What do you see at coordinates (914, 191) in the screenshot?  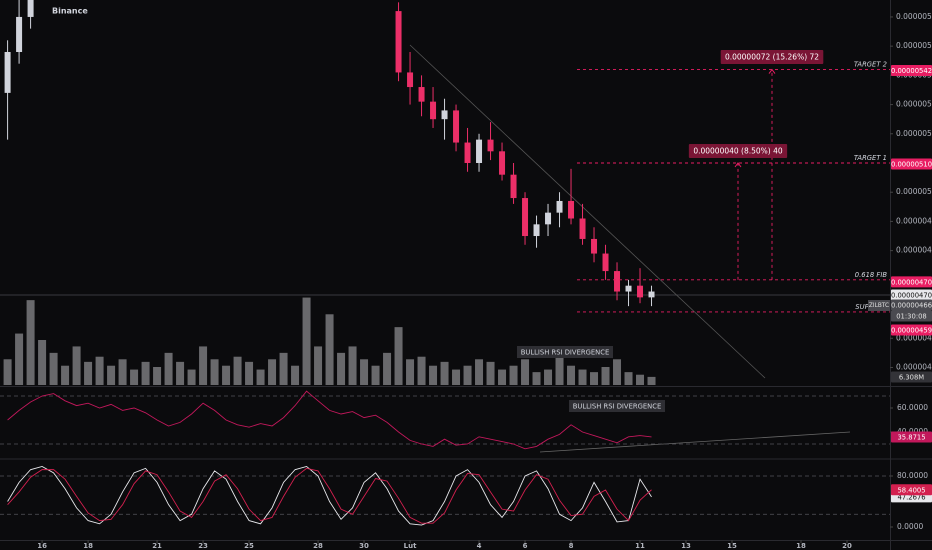 I see `y-tick-label: 0.00000500` at bounding box center [914, 191].